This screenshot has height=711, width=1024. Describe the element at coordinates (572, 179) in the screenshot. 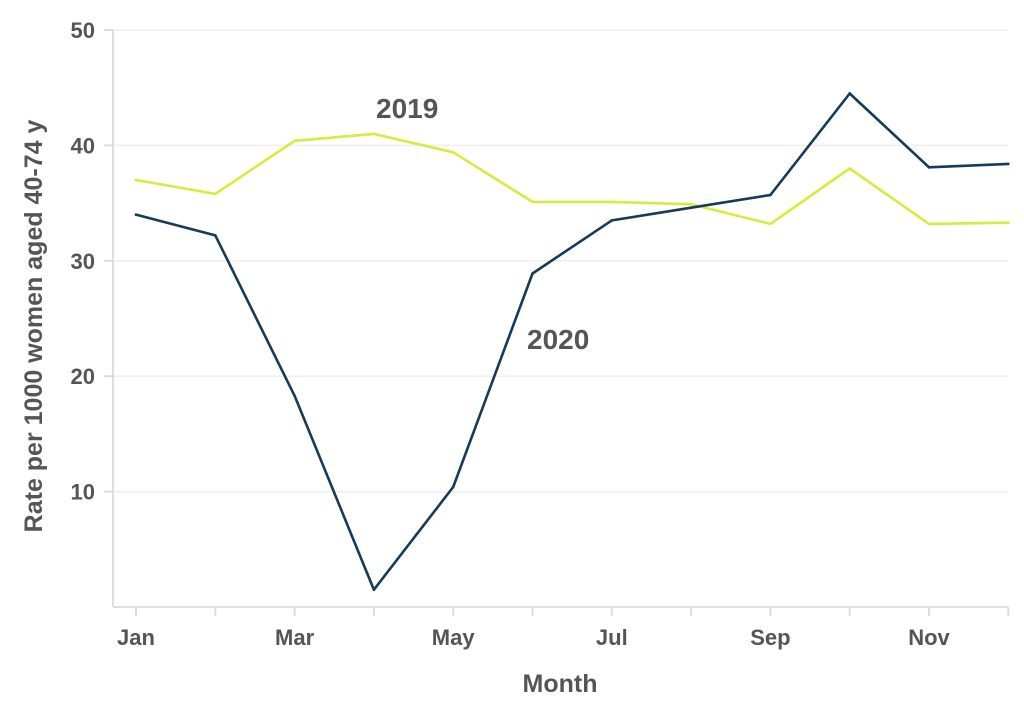

I see `series-line-2019` at that location.